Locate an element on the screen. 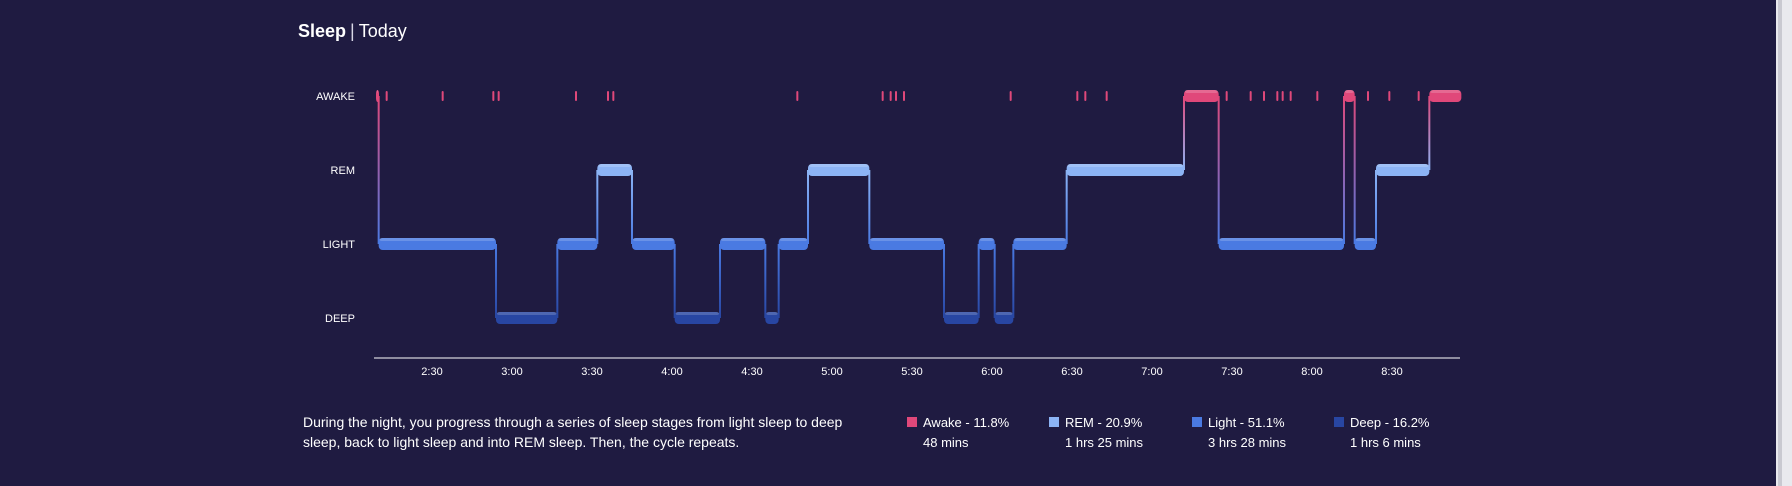 The image size is (1792, 486). x-tick-label: 6:00 is located at coordinates (991, 372).